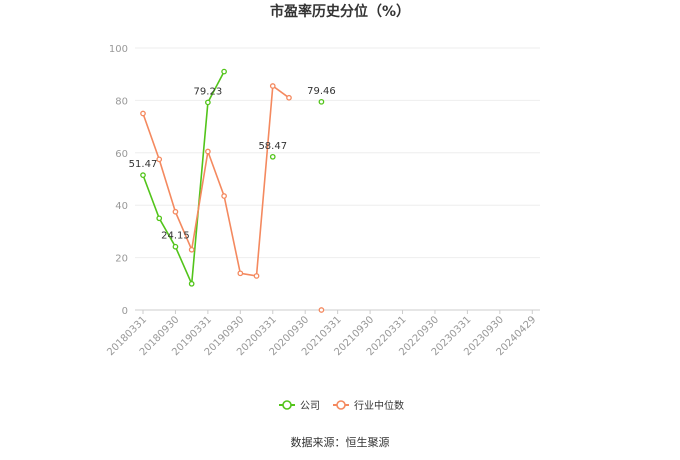 The height and width of the screenshot is (460, 680). What do you see at coordinates (118, 49) in the screenshot?
I see `y-tick-label-100: 100` at bounding box center [118, 49].